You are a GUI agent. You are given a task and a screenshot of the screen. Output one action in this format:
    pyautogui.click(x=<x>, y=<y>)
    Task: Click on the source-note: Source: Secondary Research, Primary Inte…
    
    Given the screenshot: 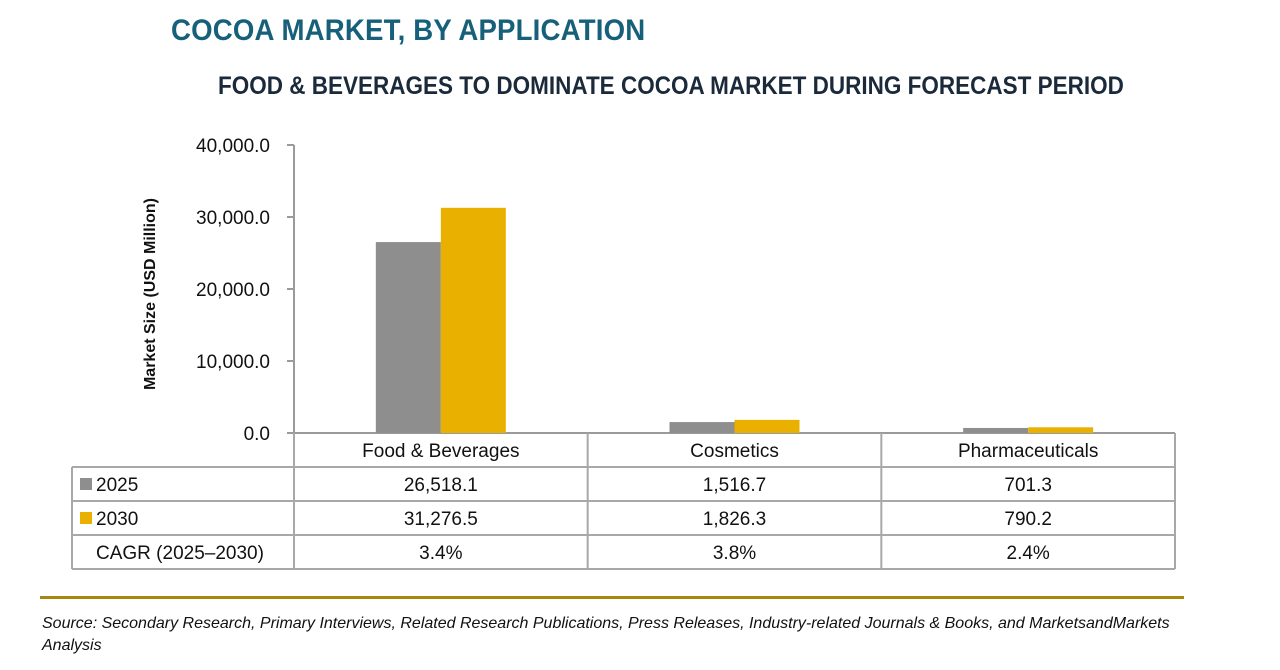 What is the action you would take?
    pyautogui.click(x=606, y=634)
    